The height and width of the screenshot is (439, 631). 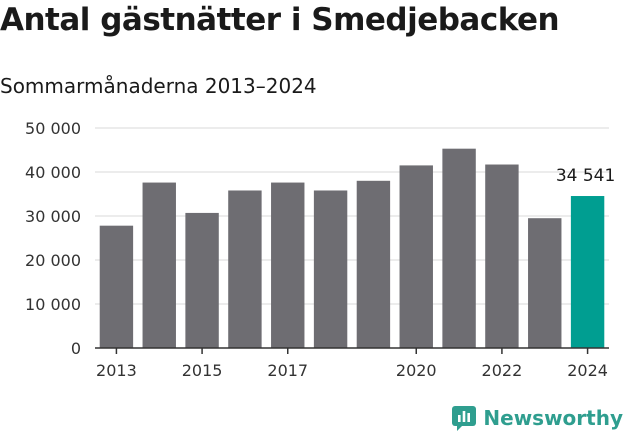 I want to click on newsworthy-logo: Newsworthy, so click(x=537, y=418).